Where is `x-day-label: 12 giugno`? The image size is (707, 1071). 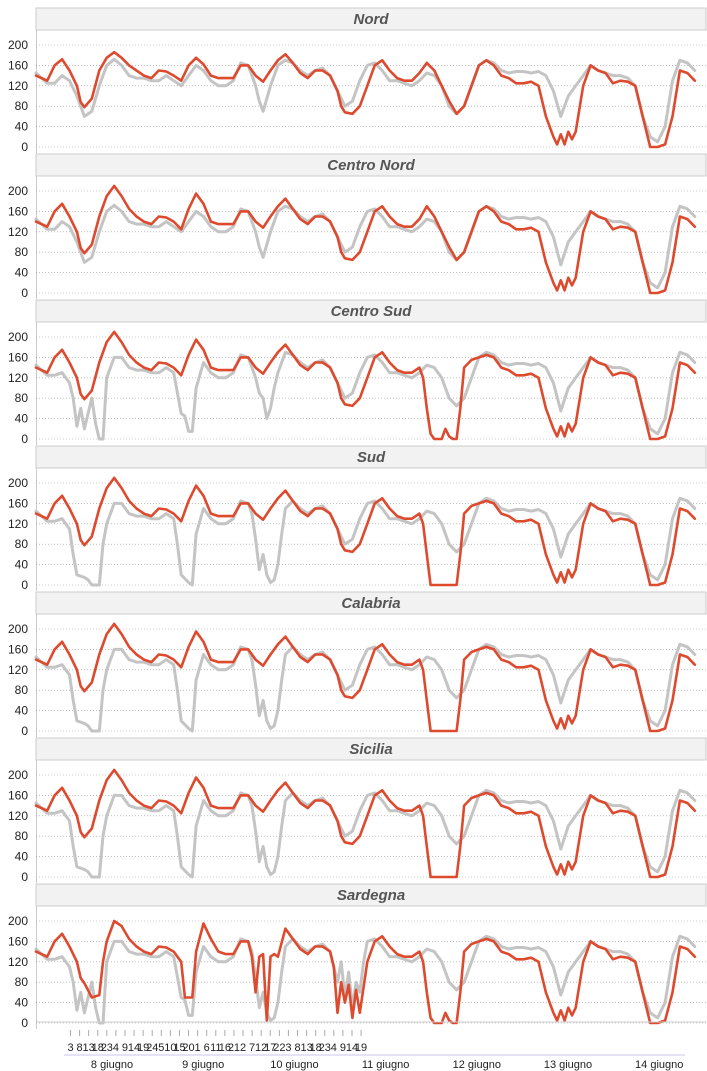
x-day-label: 12 giugno is located at coordinates (477, 1065).